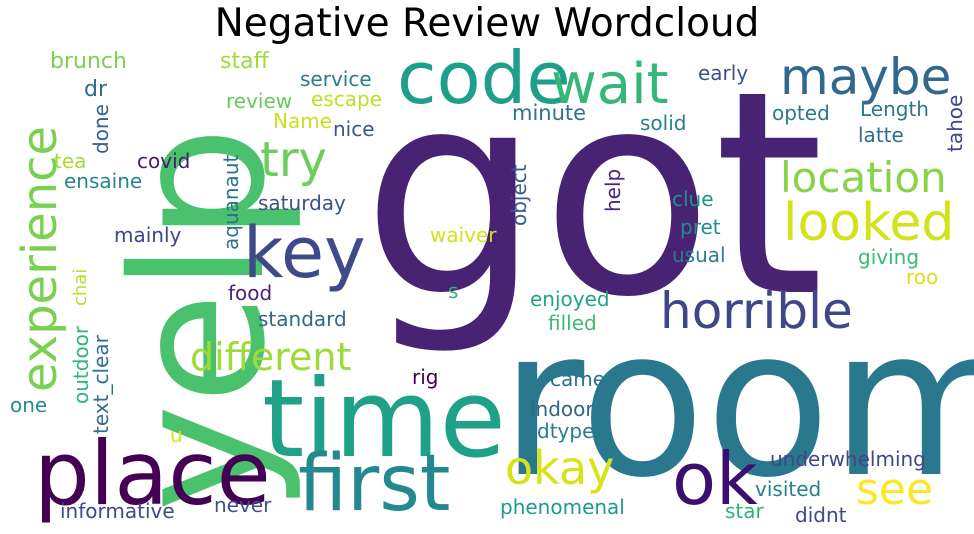  I want to click on word-roo: roo, so click(922, 277).